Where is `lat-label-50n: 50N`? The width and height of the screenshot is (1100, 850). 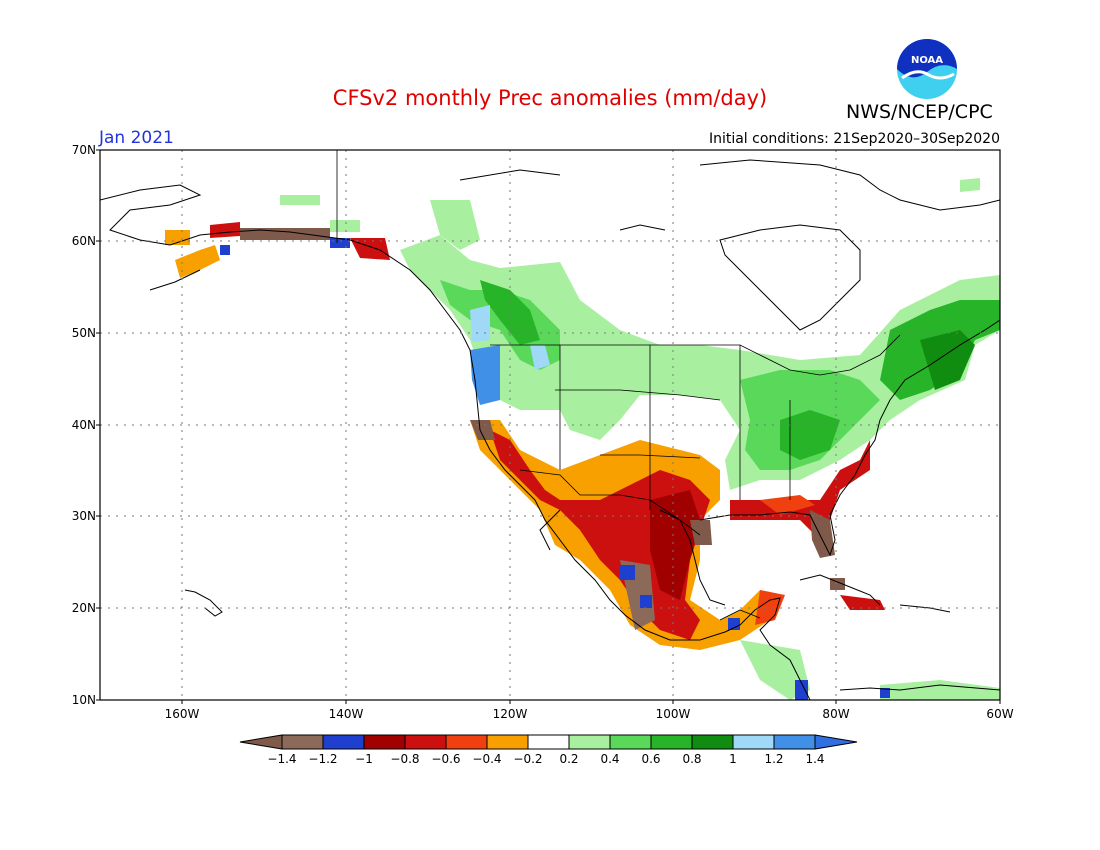
lat-label-50n: 50N is located at coordinates (83, 333).